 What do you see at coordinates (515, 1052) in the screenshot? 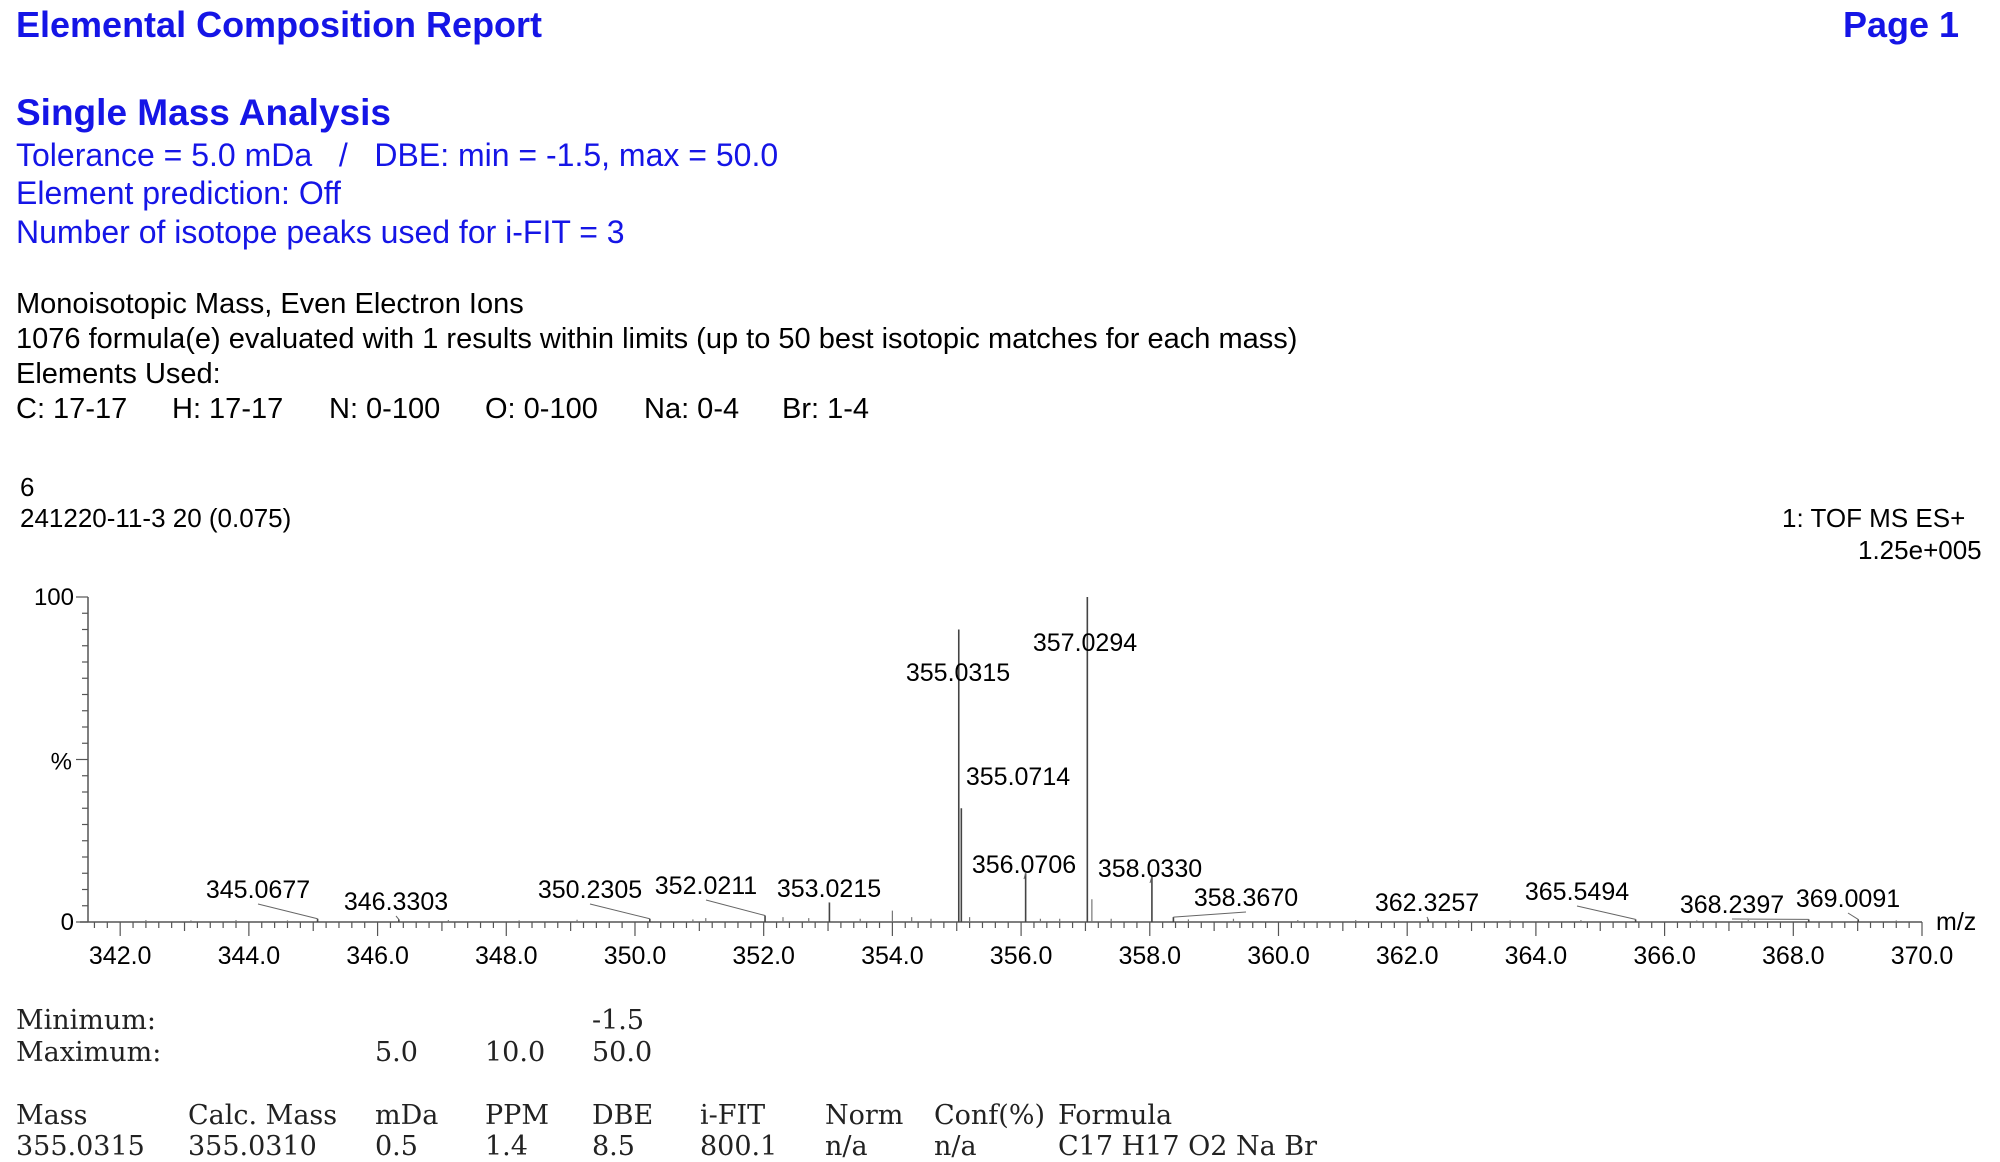
I see `maximum-ppm: 10.0` at bounding box center [515, 1052].